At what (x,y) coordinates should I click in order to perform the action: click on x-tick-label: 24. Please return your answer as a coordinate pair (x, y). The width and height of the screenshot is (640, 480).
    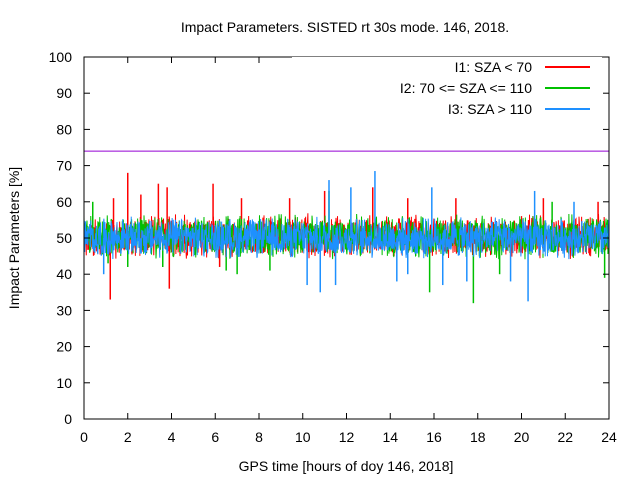
    Looking at the image, I should click on (609, 437).